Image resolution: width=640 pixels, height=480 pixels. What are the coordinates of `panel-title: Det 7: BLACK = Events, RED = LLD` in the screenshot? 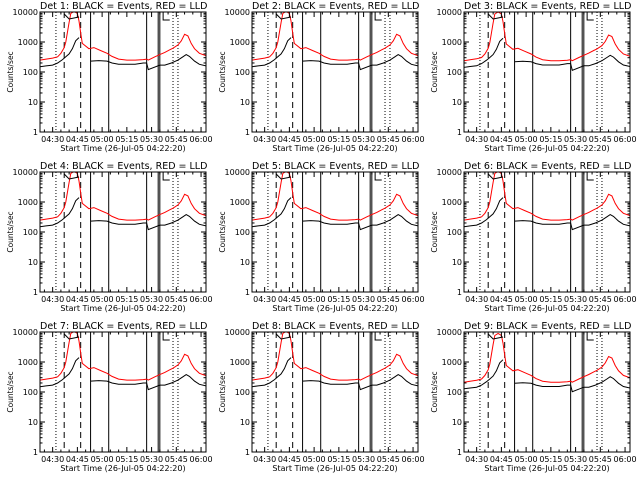 It's located at (123, 326).